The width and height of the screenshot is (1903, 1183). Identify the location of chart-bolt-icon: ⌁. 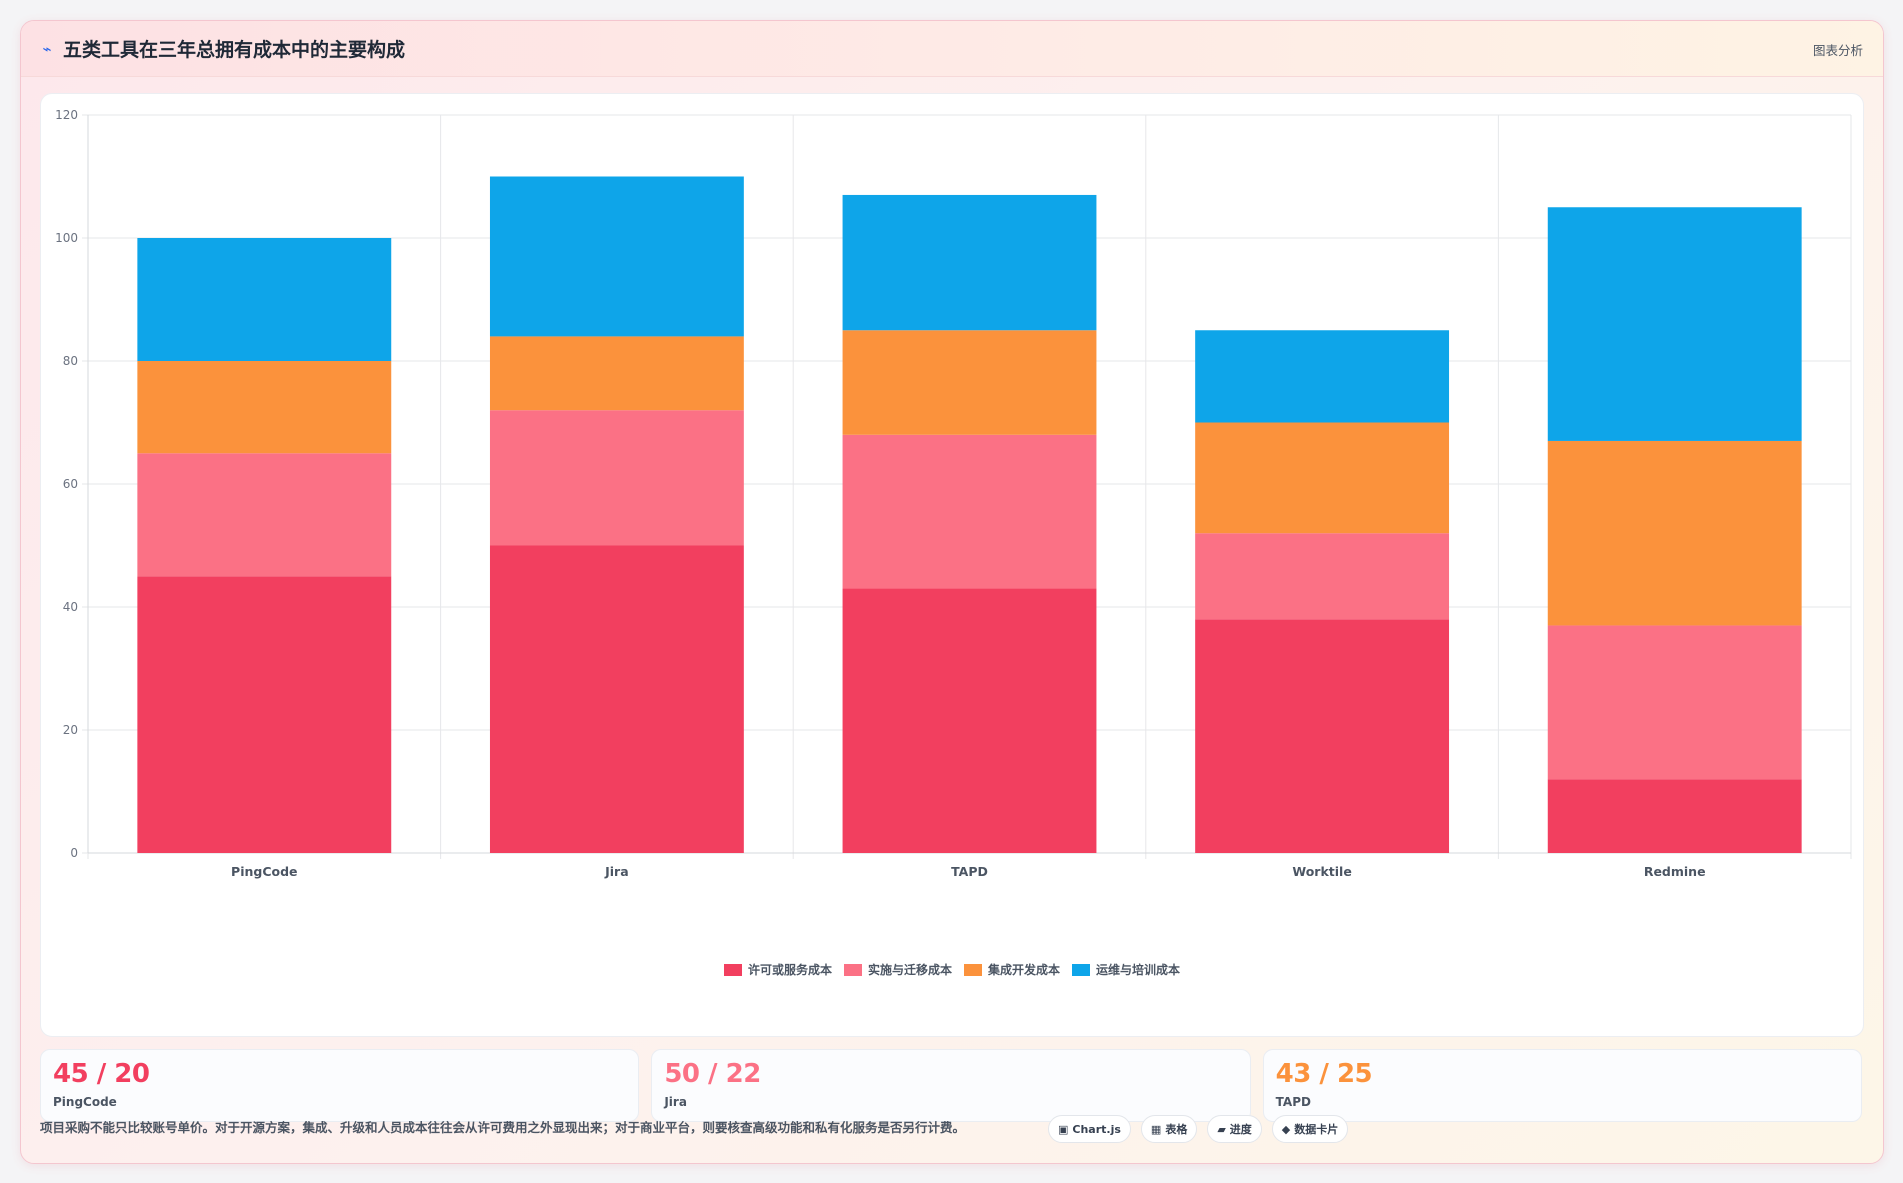
(47, 48).